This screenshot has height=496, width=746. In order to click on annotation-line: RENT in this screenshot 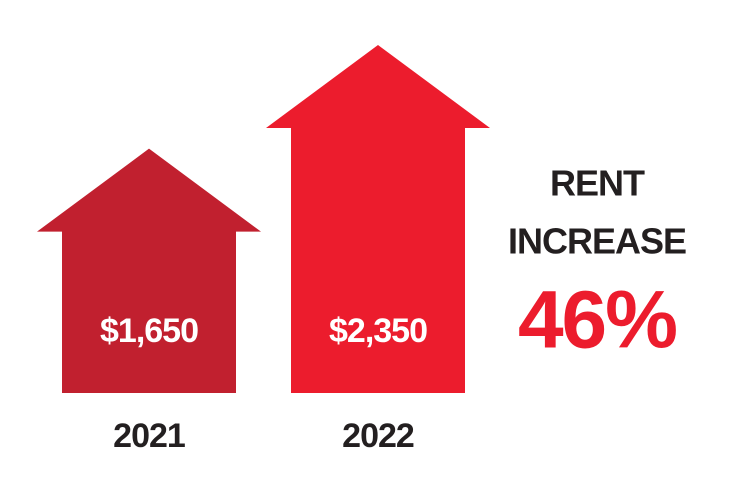, I will do `click(597, 183)`.